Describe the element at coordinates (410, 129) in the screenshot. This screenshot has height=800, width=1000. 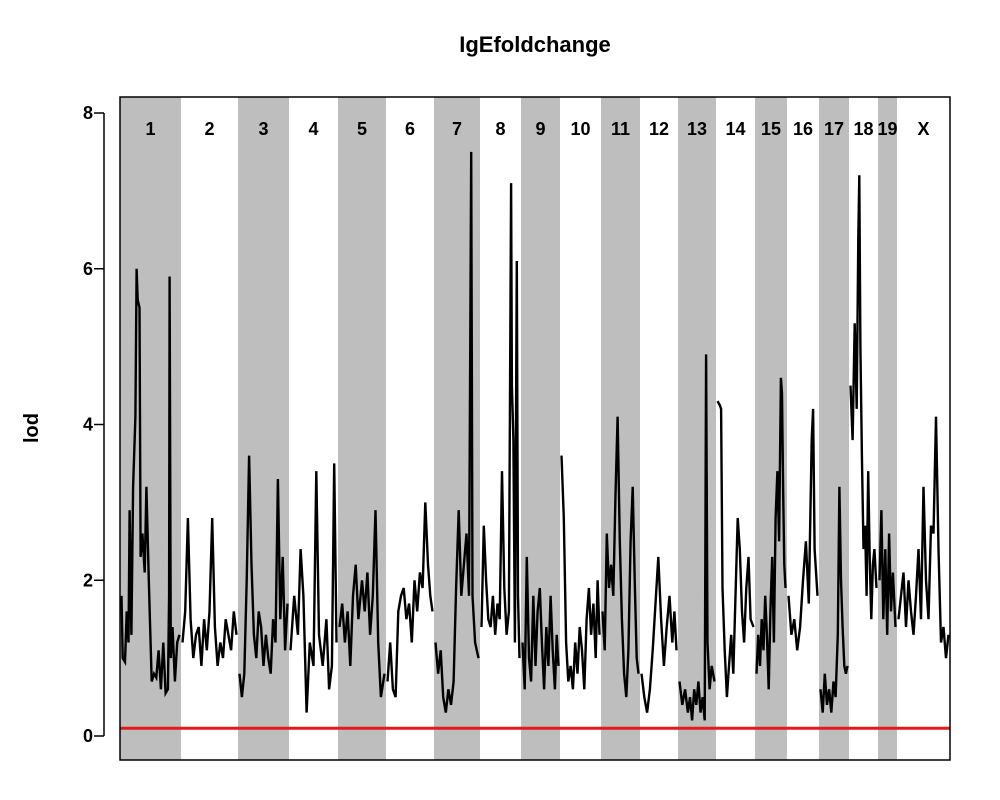
I see `chromosome-label-6: 6` at that location.